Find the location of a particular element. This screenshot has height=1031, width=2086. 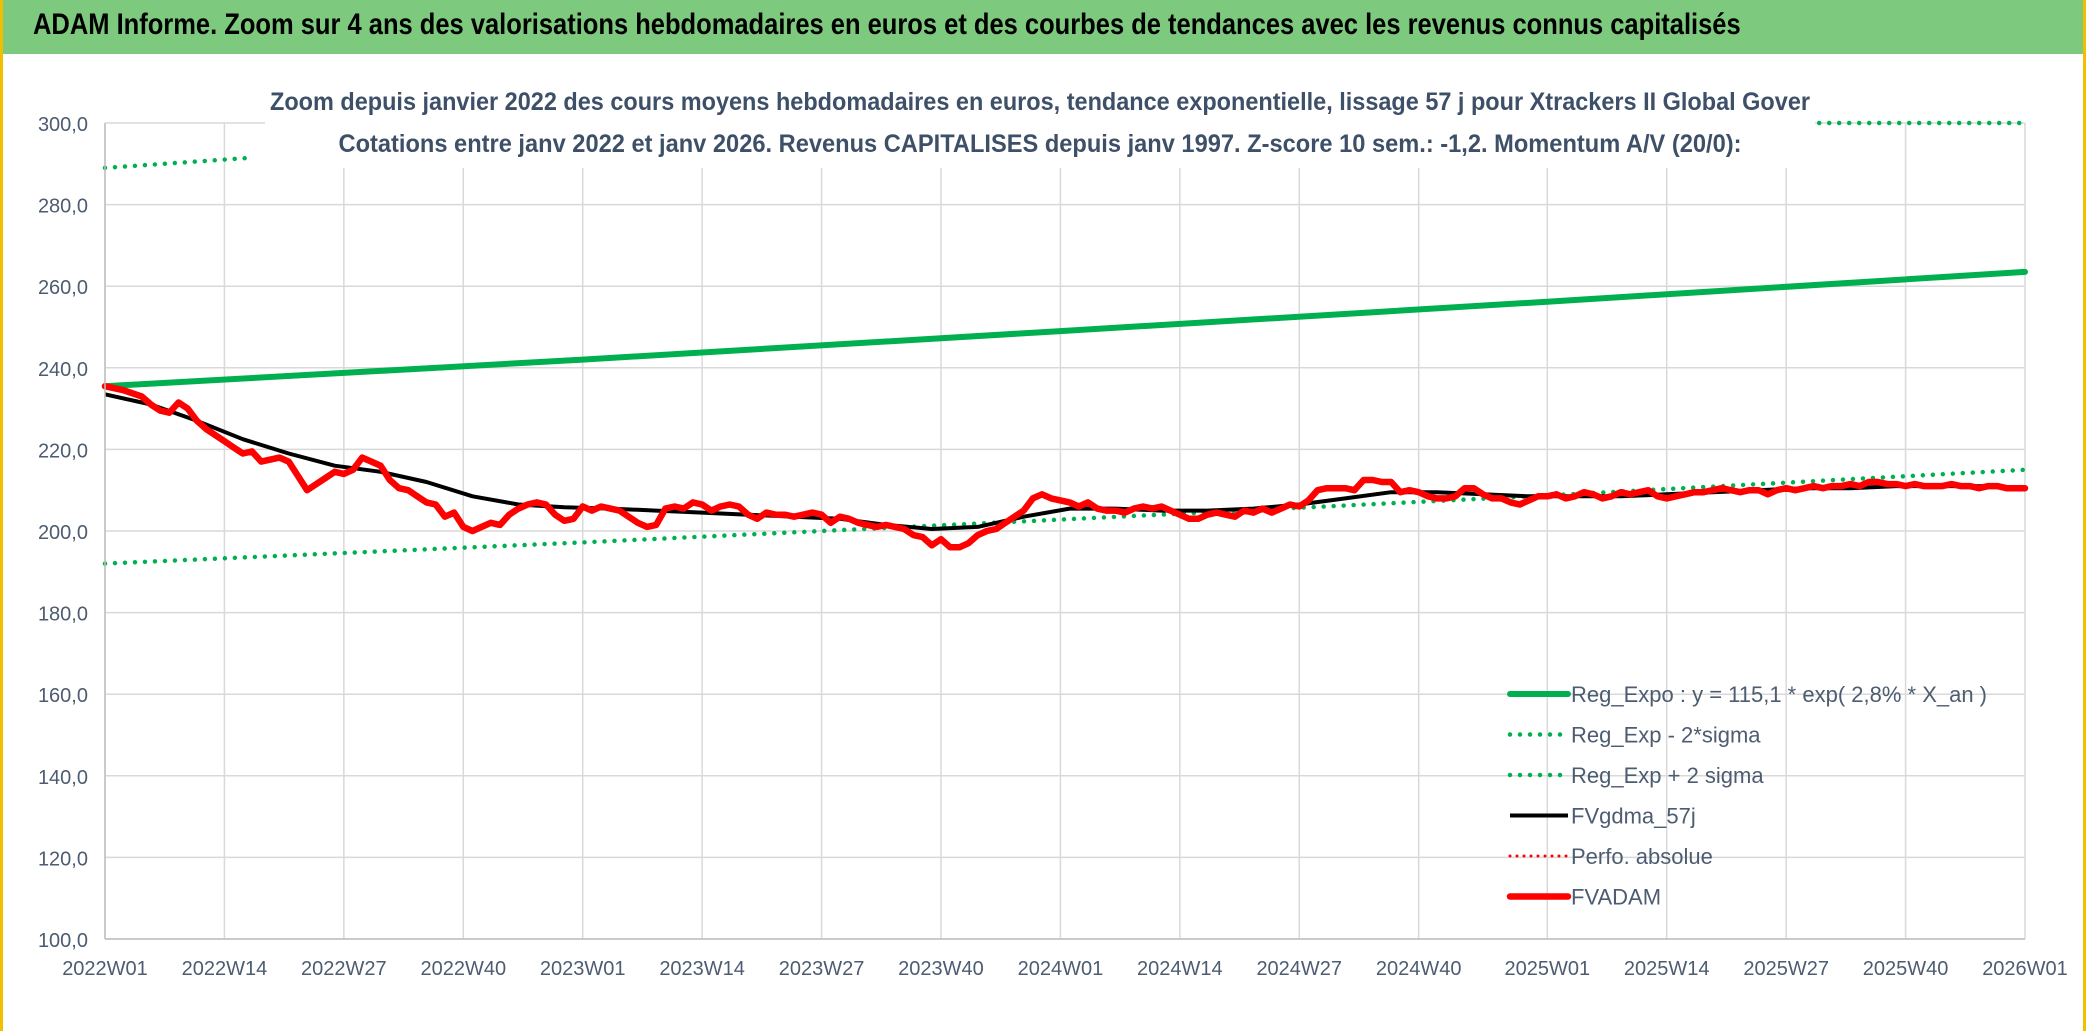

legend-label-1: Reg_Exp - 2*sigma is located at coordinates (1666, 735).